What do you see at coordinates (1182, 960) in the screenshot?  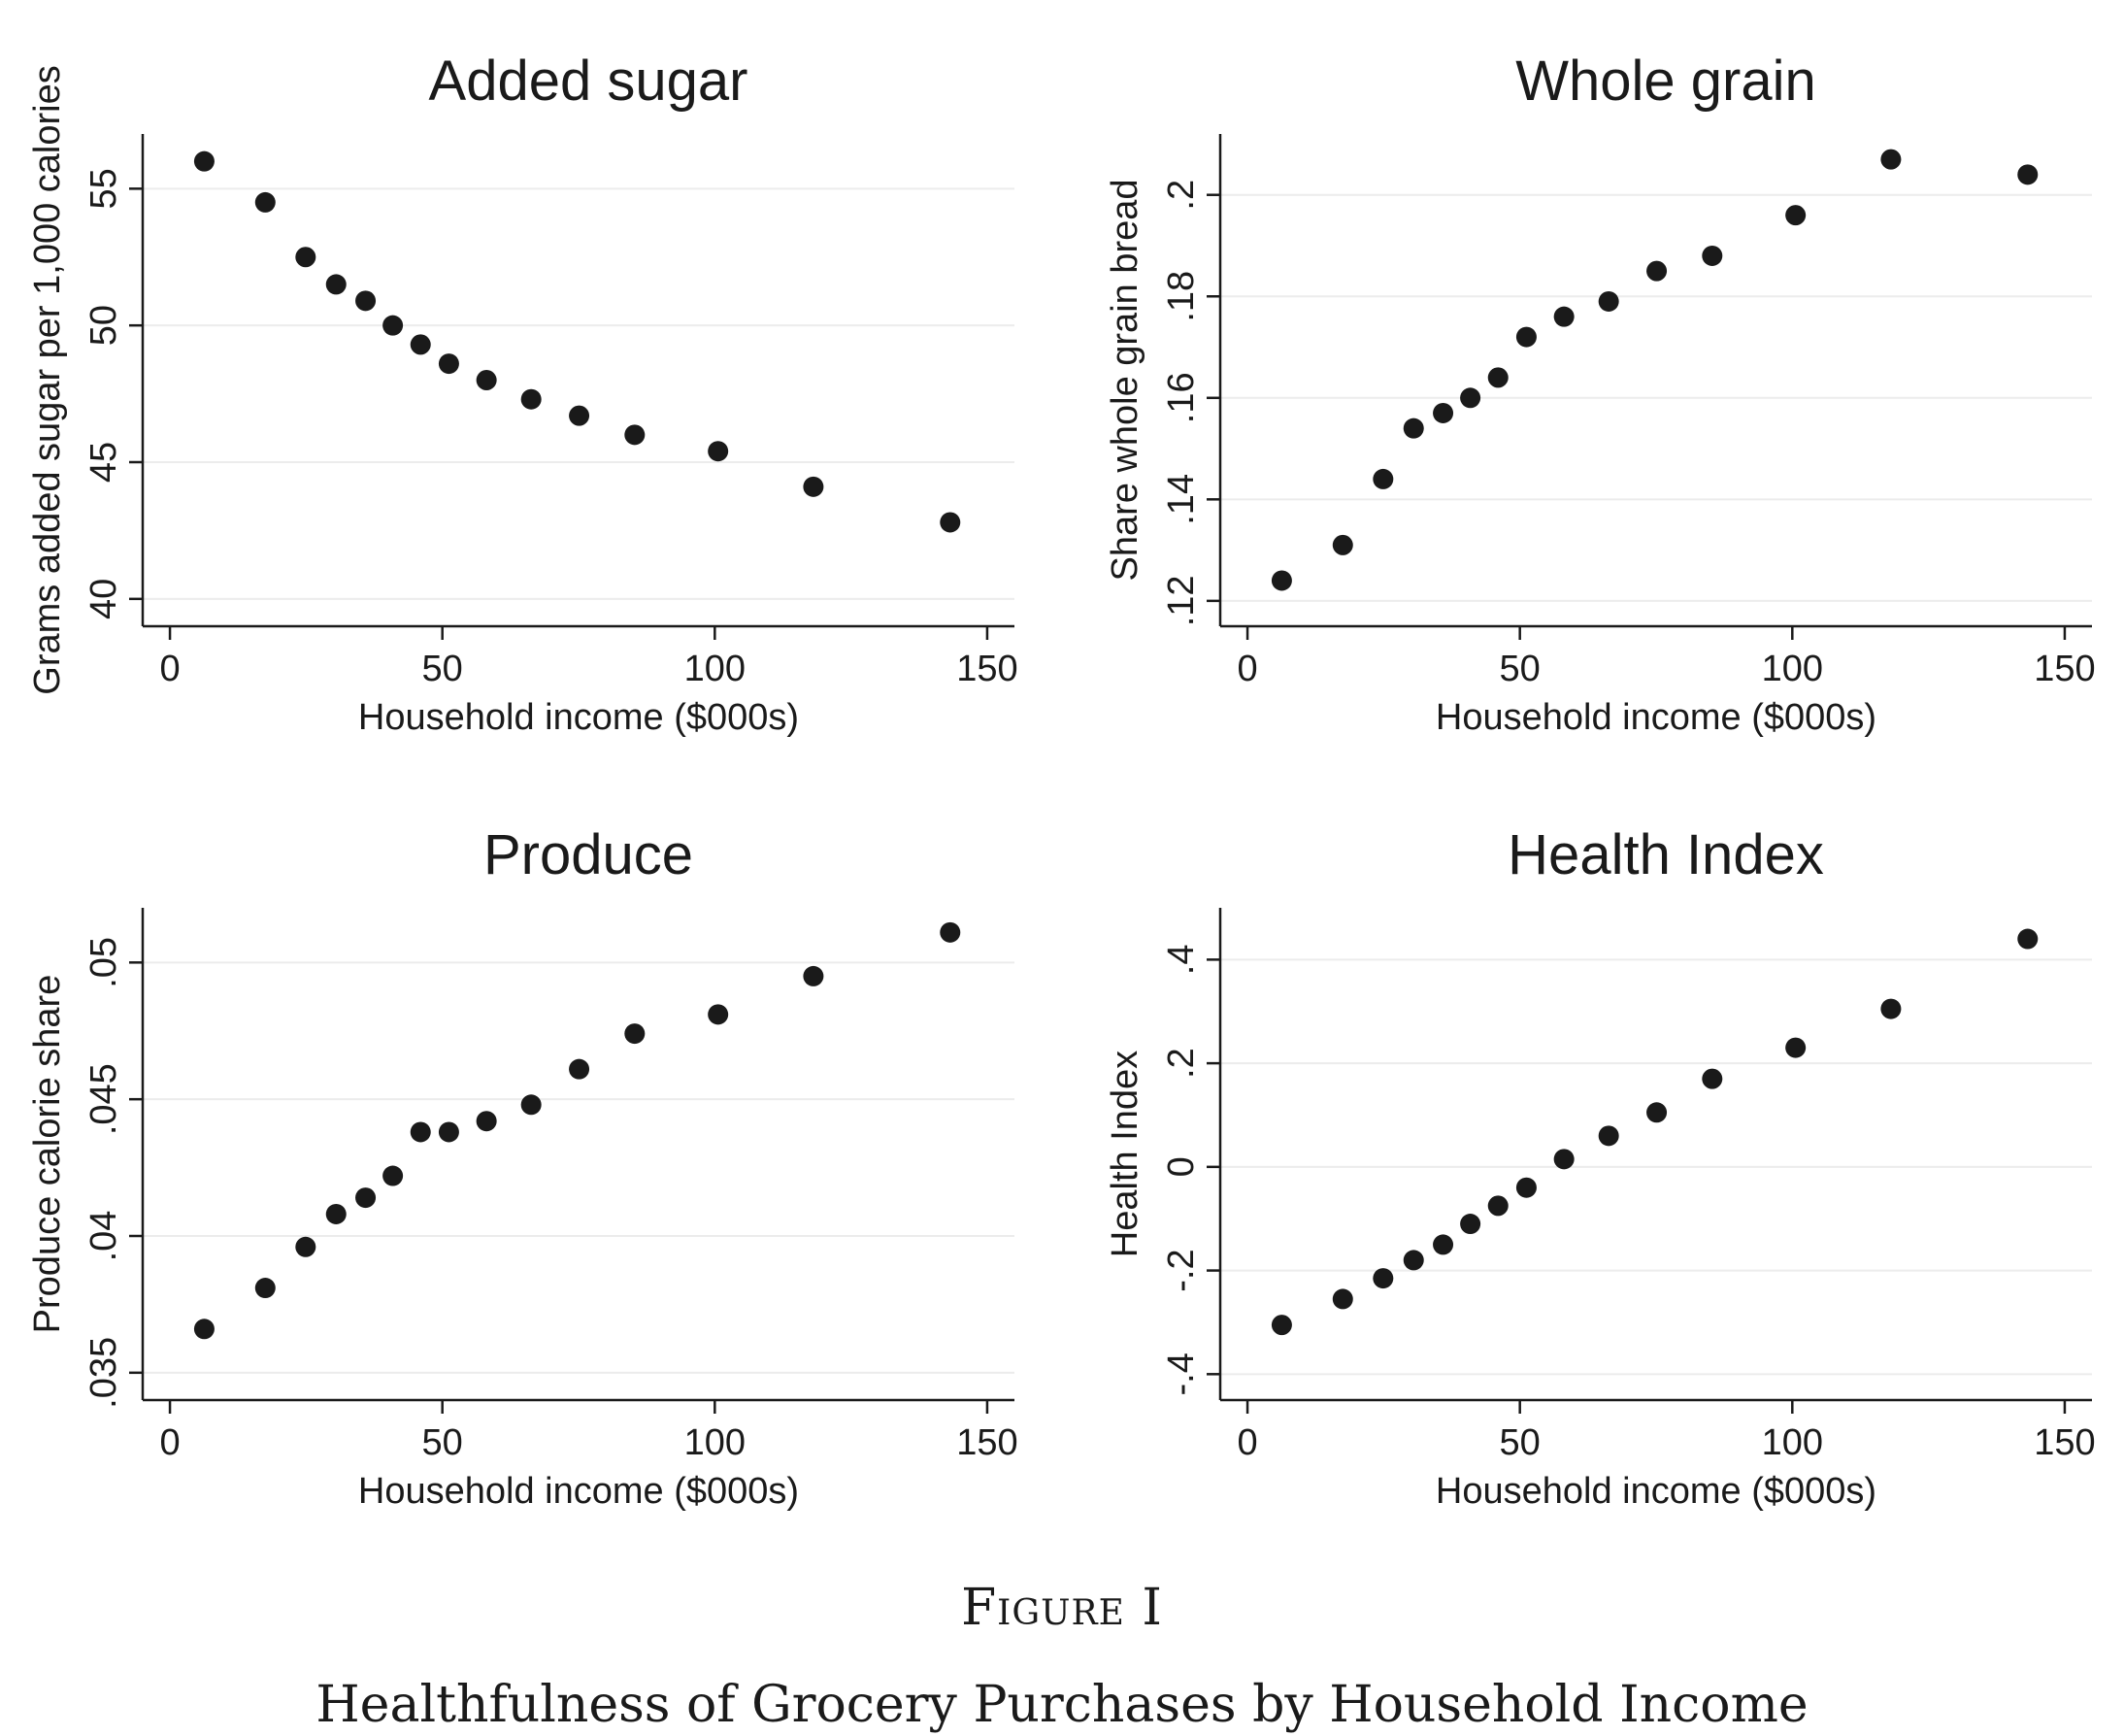 I see `y-tick-label: .4` at bounding box center [1182, 960].